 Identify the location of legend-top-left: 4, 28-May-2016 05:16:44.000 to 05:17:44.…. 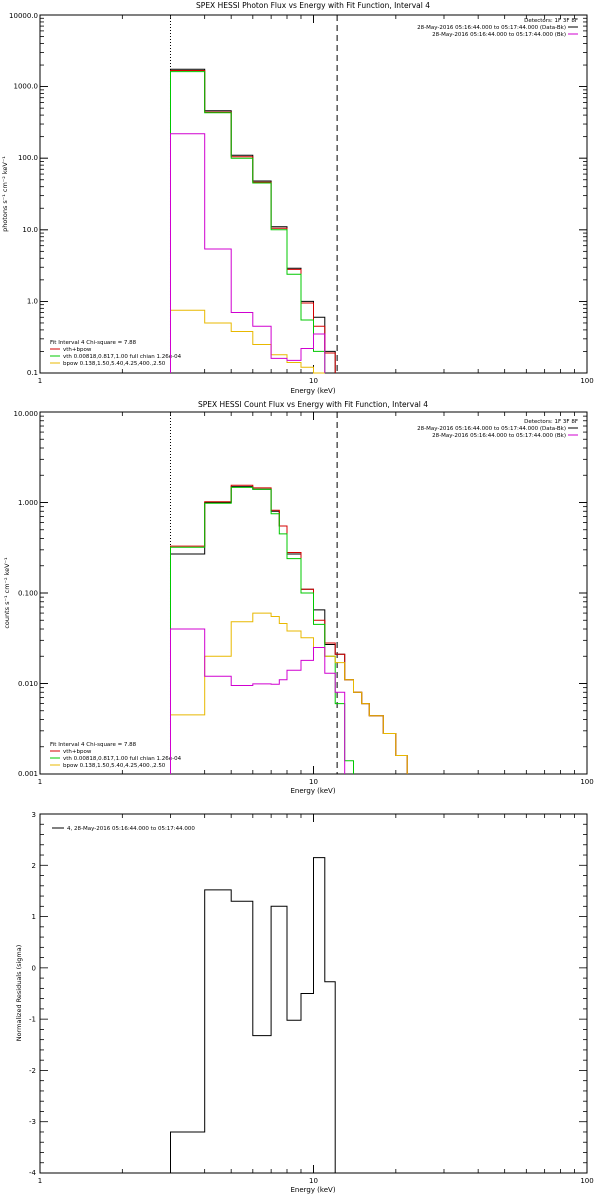
(123, 829).